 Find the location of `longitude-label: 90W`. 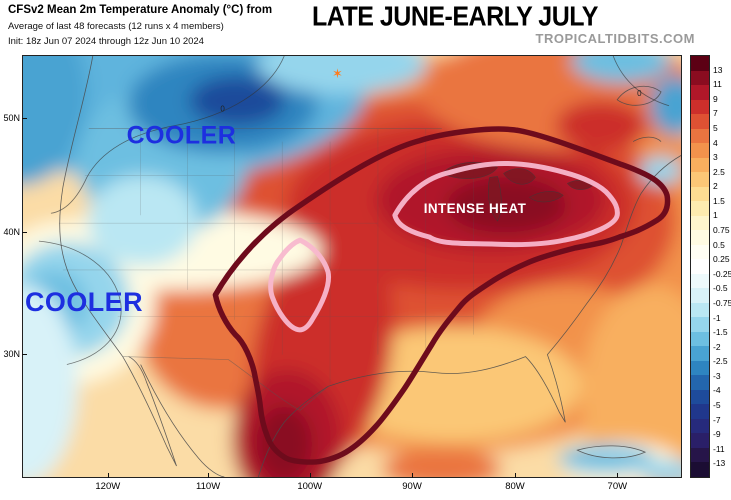

longitude-label: 90W is located at coordinates (412, 486).